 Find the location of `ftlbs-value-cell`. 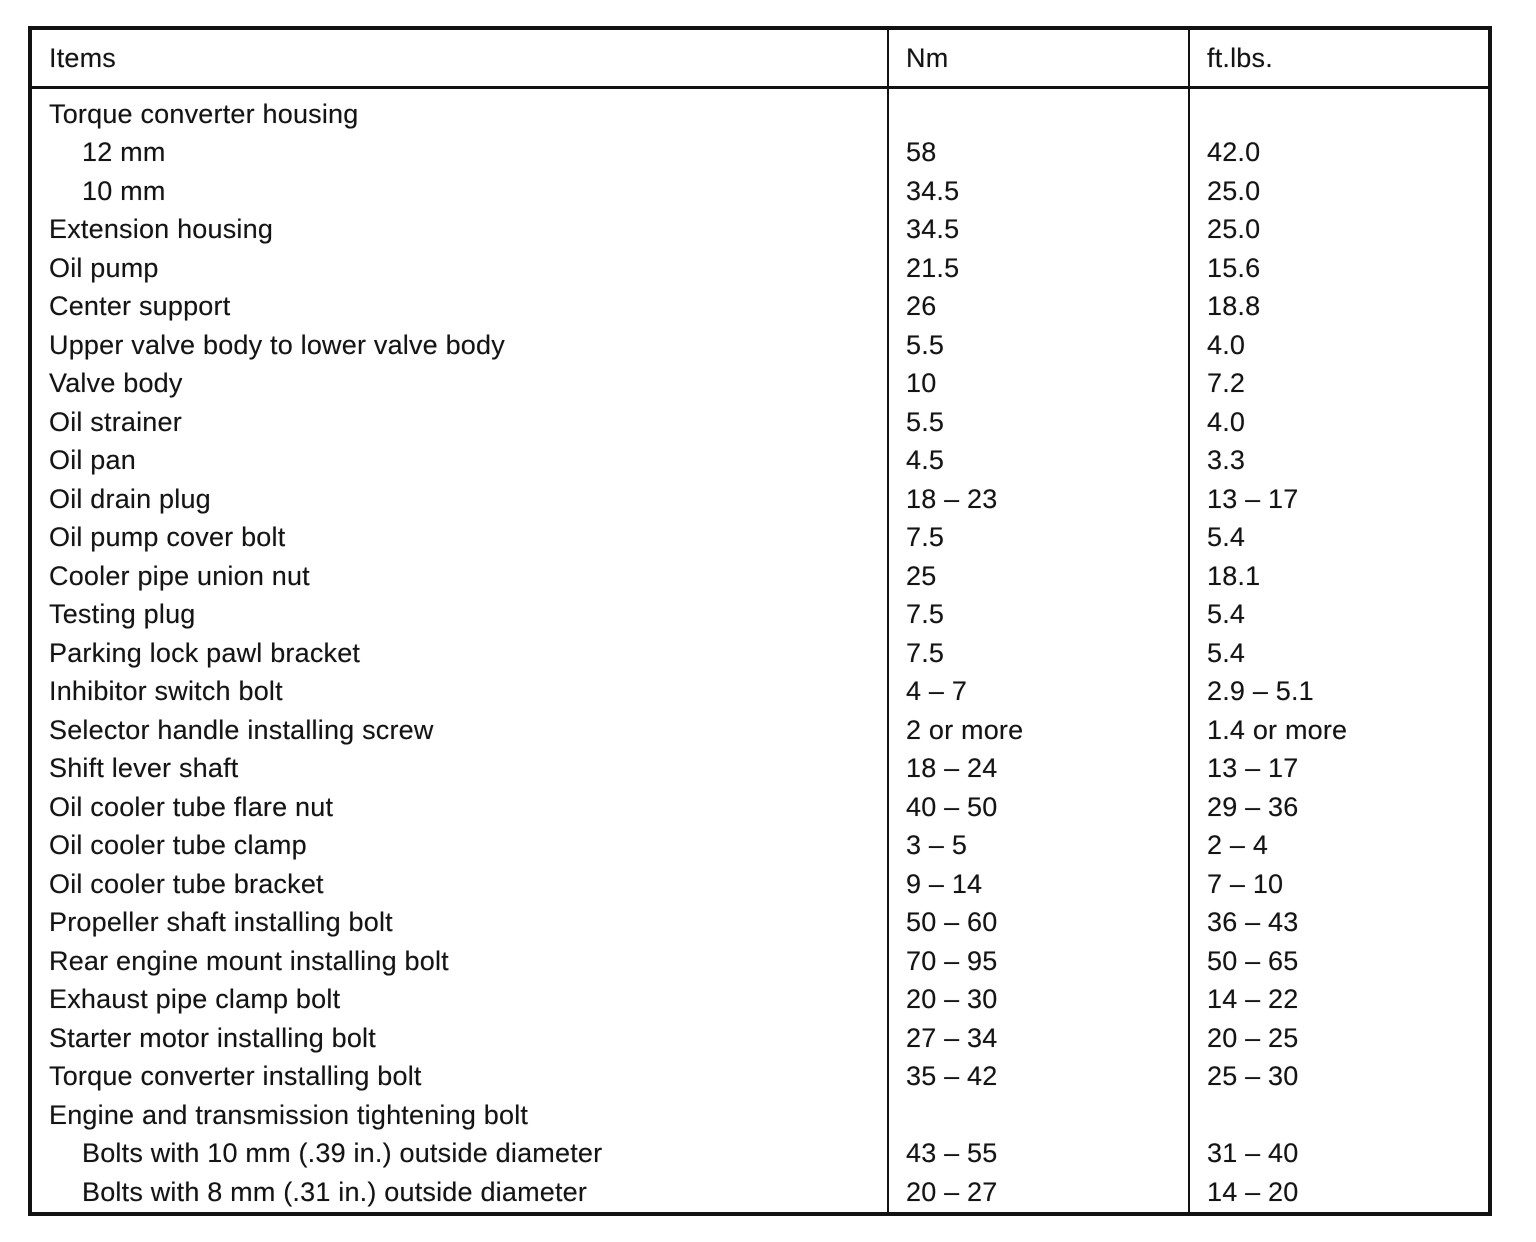

ftlbs-value-cell is located at coordinates (1339, 1115).